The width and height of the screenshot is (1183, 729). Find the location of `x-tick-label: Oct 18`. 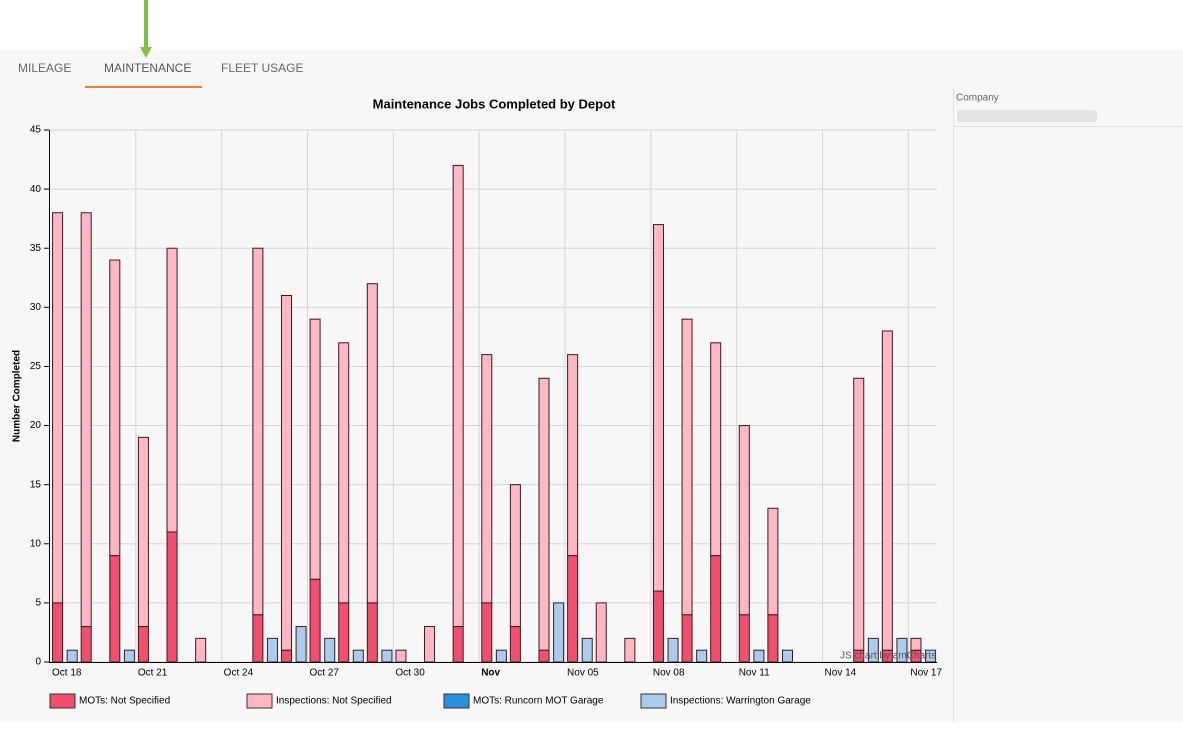

x-tick-label: Oct 18 is located at coordinates (67, 673).